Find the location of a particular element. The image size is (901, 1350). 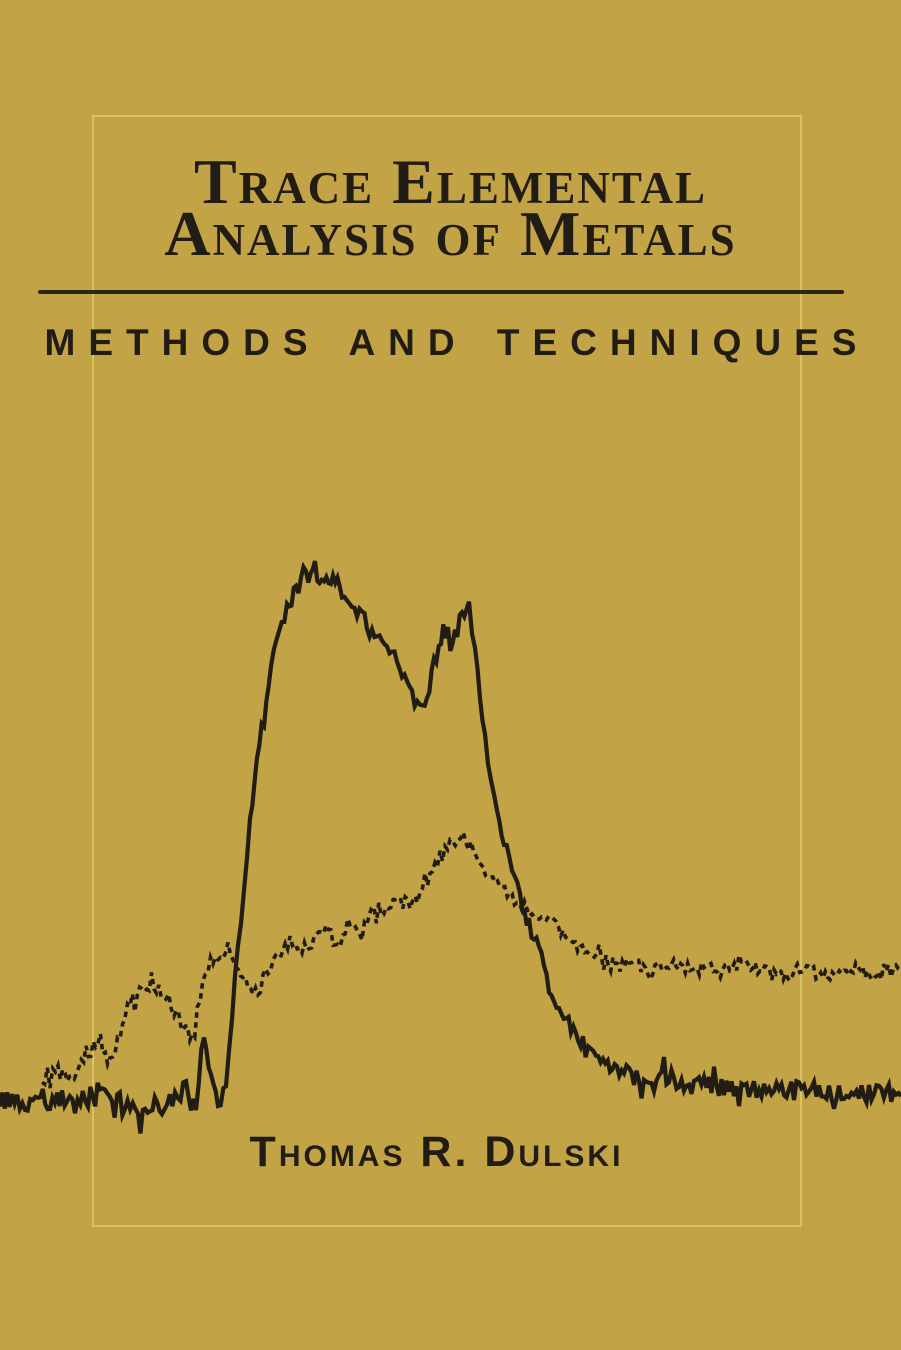

author-name: Thomas R. Dulski is located at coordinates (436, 1152).